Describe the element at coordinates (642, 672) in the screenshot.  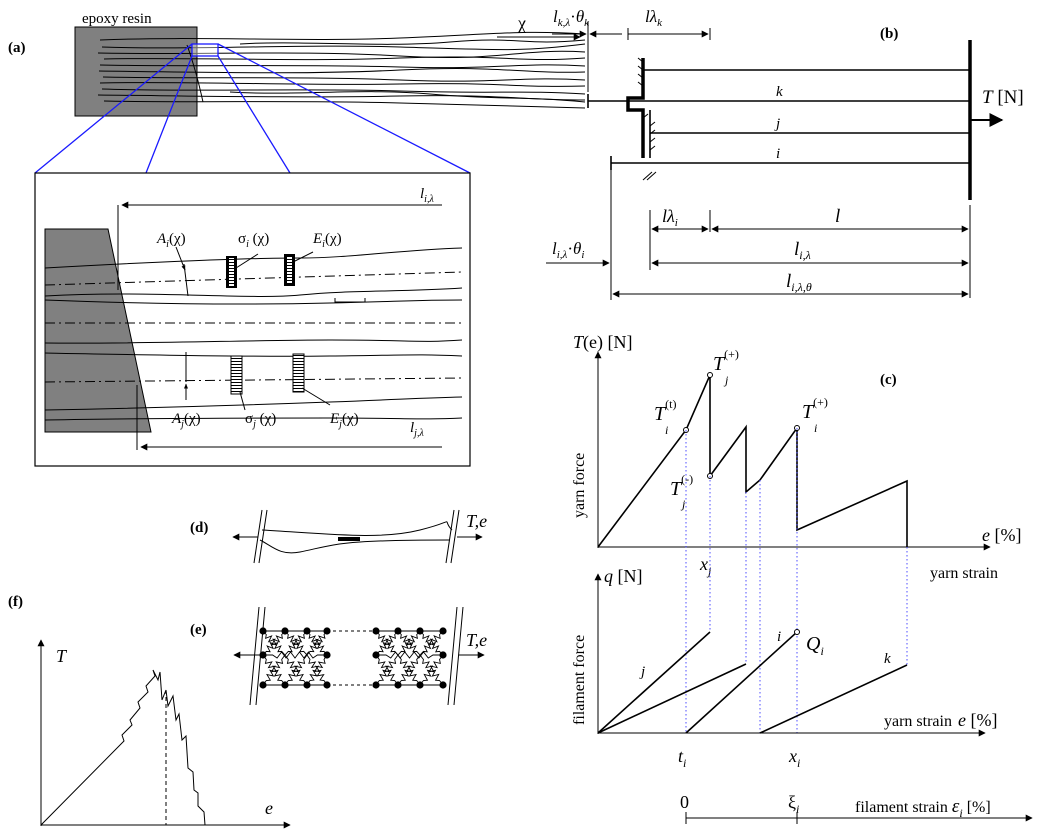
I see `j-c-label: j` at that location.